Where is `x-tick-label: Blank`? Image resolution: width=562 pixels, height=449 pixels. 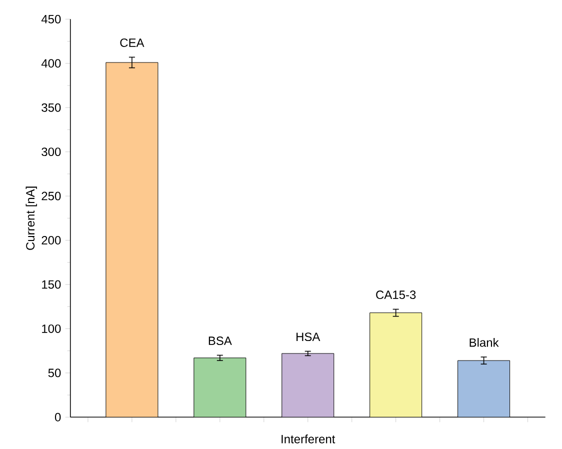 x-tick-label: Blank is located at coordinates (484, 342).